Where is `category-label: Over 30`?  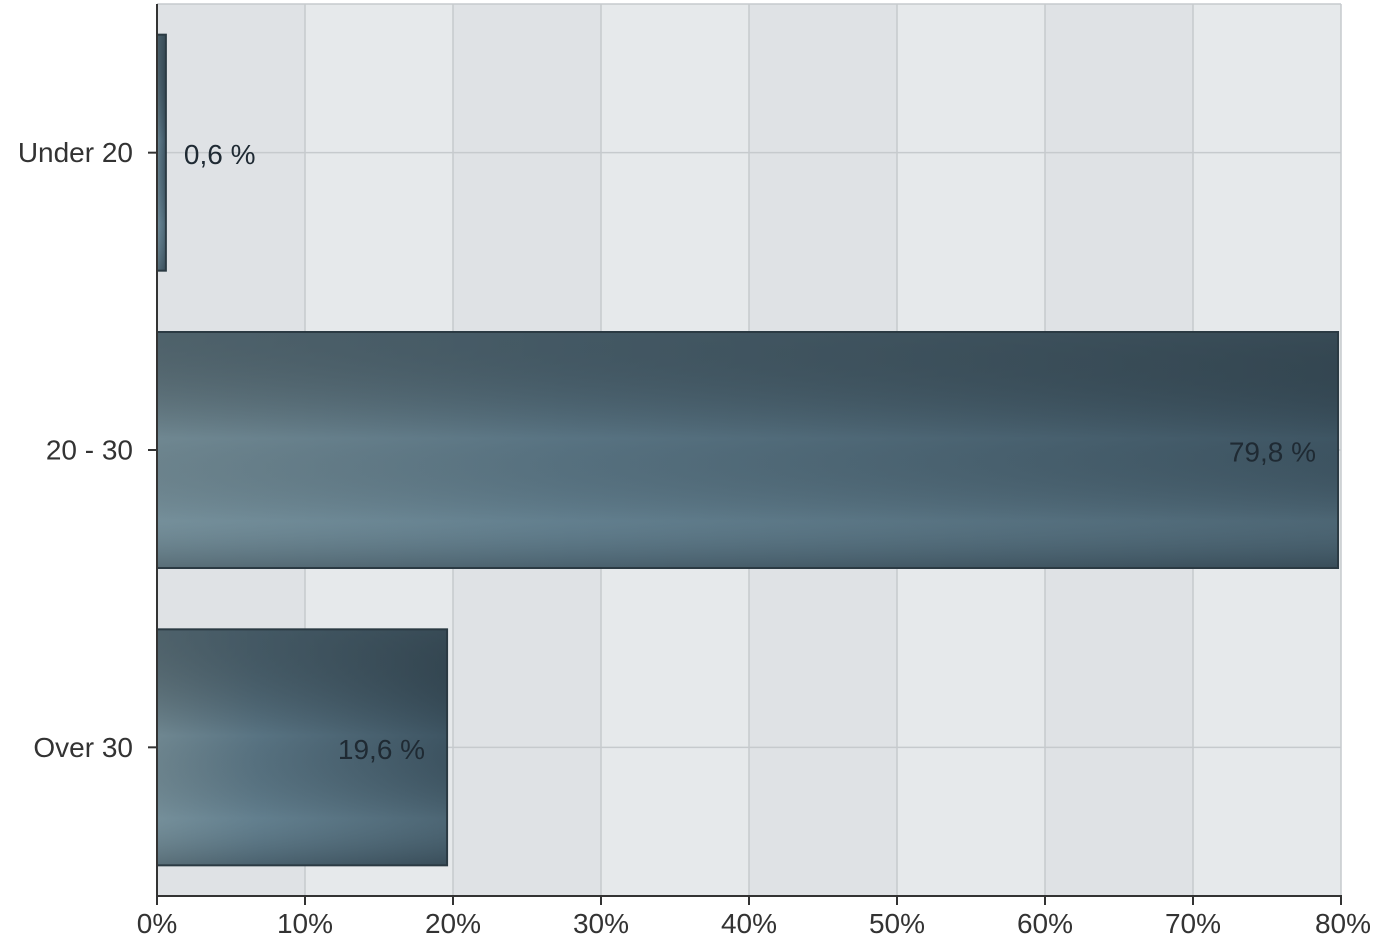
category-label: Over 30 is located at coordinates (83, 747).